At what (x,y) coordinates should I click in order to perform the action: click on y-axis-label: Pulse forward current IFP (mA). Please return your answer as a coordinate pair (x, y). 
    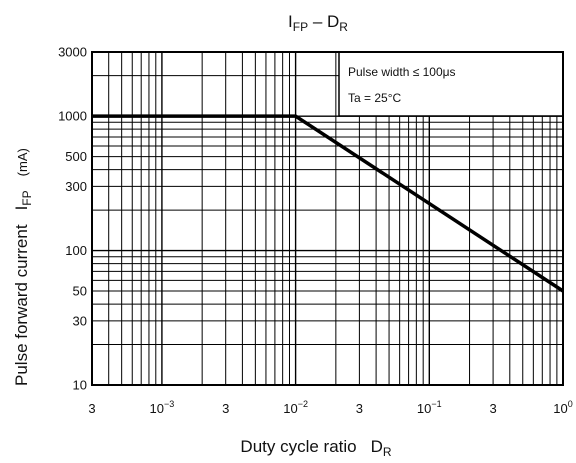
    Looking at the image, I should click on (23, 267).